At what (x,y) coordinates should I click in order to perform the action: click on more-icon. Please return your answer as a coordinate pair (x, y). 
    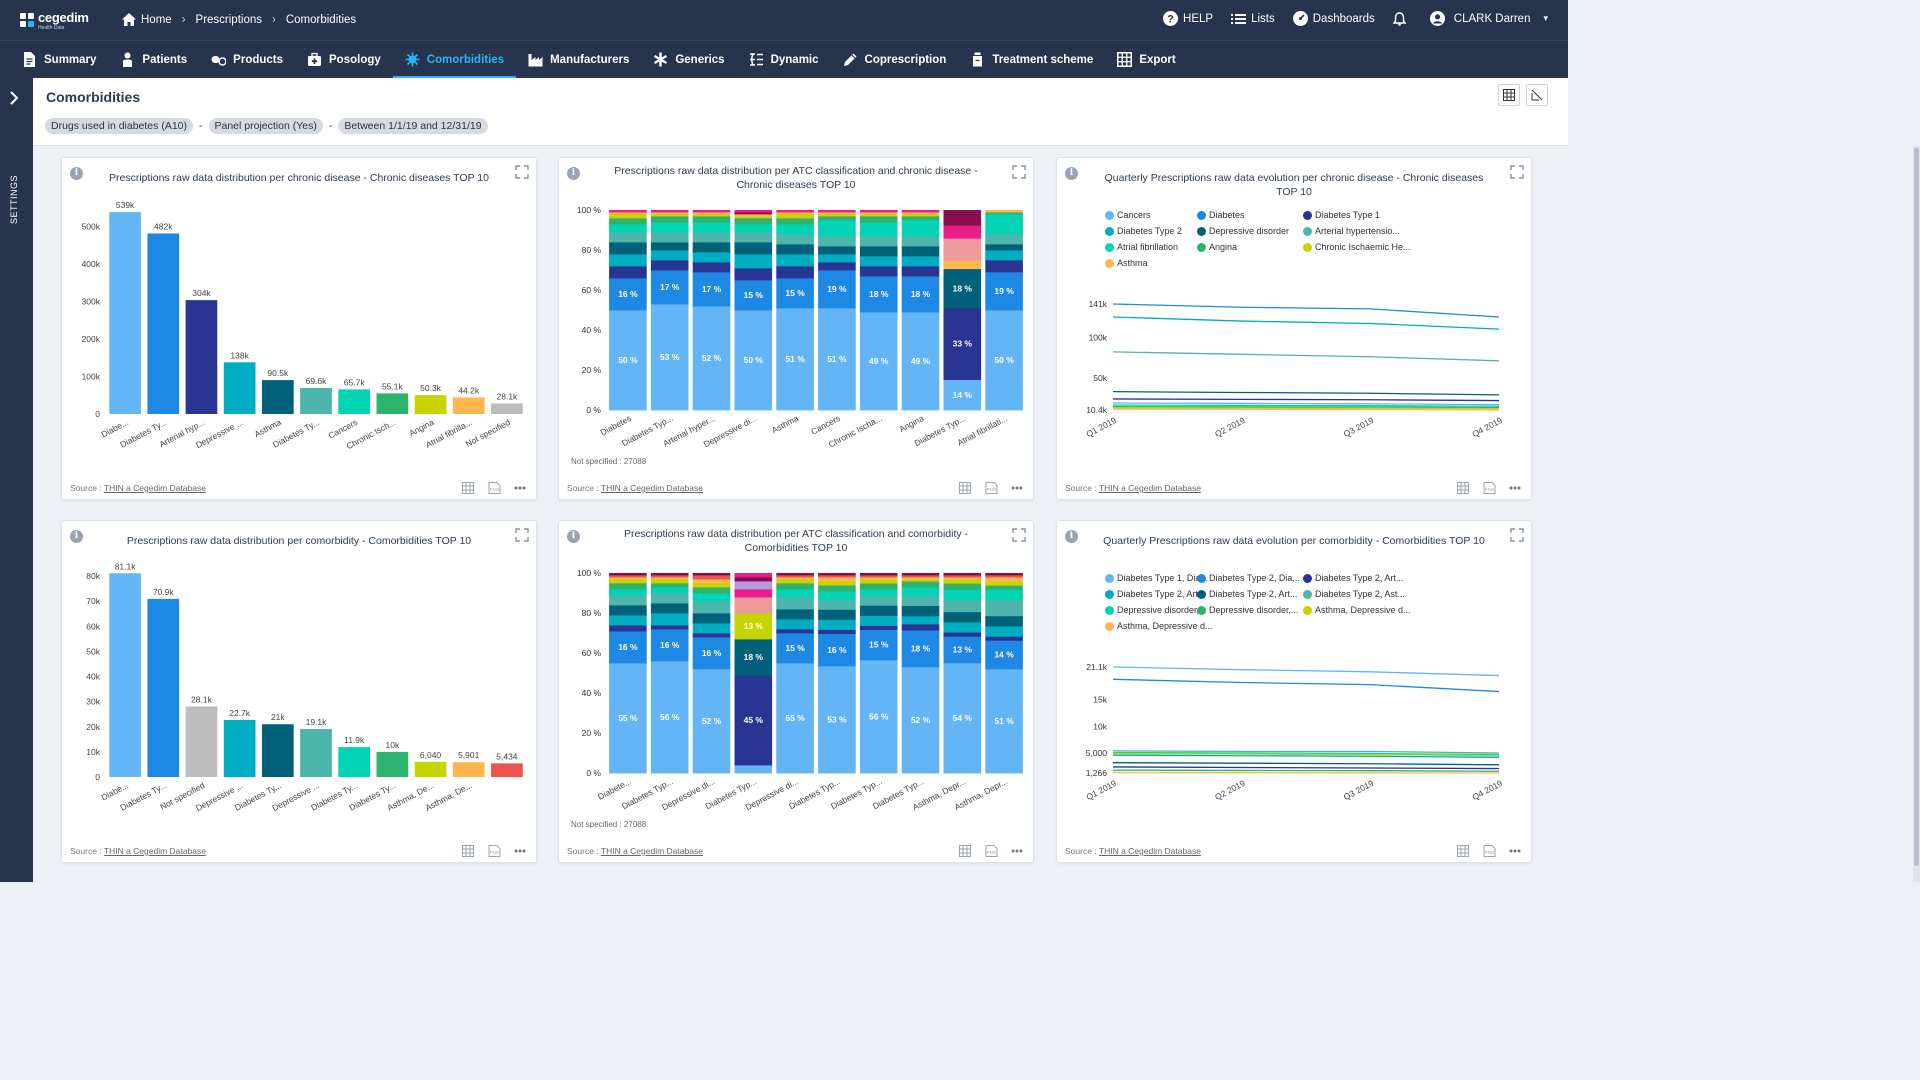
    Looking at the image, I should click on (1515, 851).